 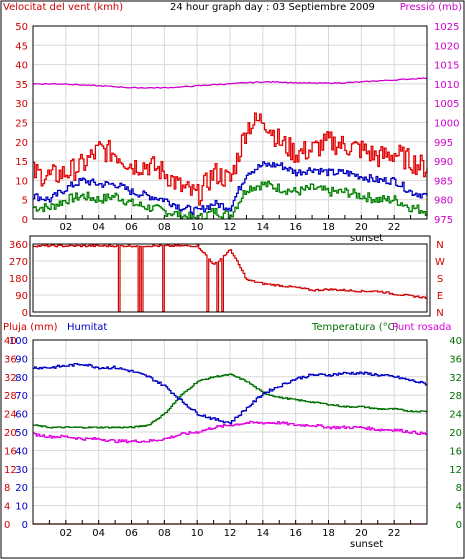 What do you see at coordinates (10, 470) in the screenshot?
I see `rain-tick-label: 12` at bounding box center [10, 470].